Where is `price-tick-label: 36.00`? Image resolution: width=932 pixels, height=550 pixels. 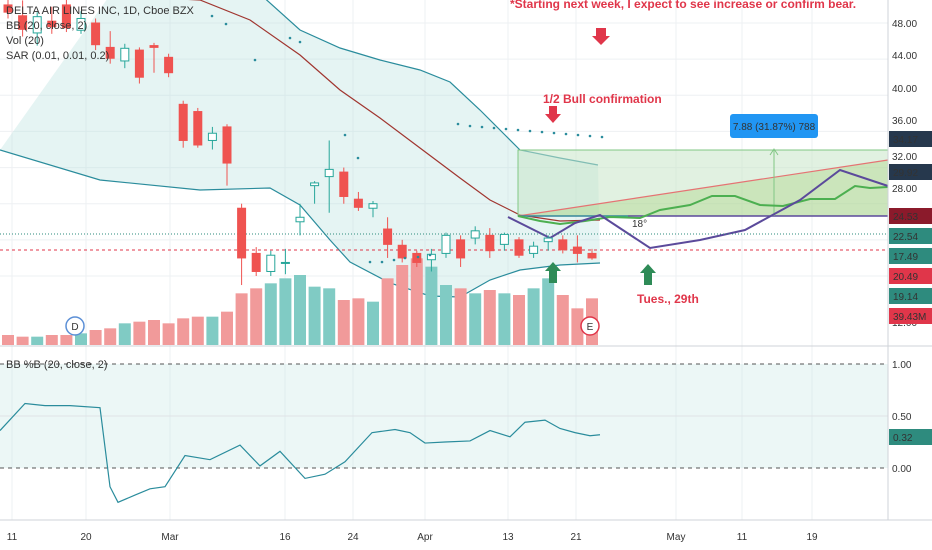 price-tick-label: 36.00 is located at coordinates (904, 121).